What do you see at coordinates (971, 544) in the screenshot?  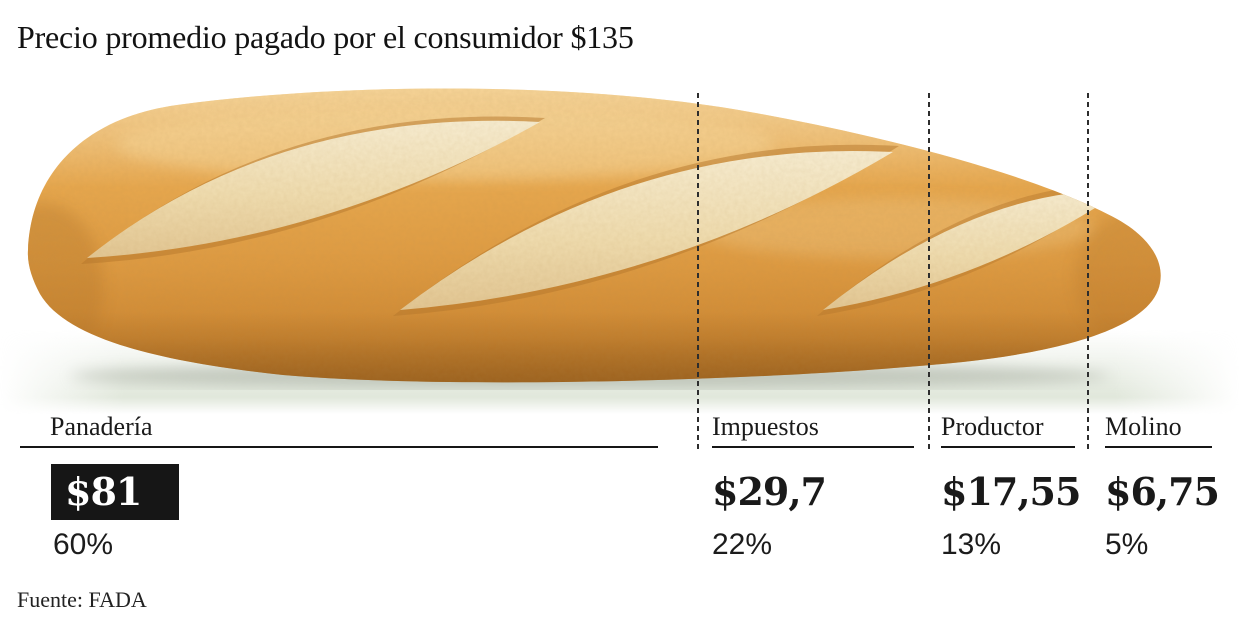 I see `segment-percent: 13%` at bounding box center [971, 544].